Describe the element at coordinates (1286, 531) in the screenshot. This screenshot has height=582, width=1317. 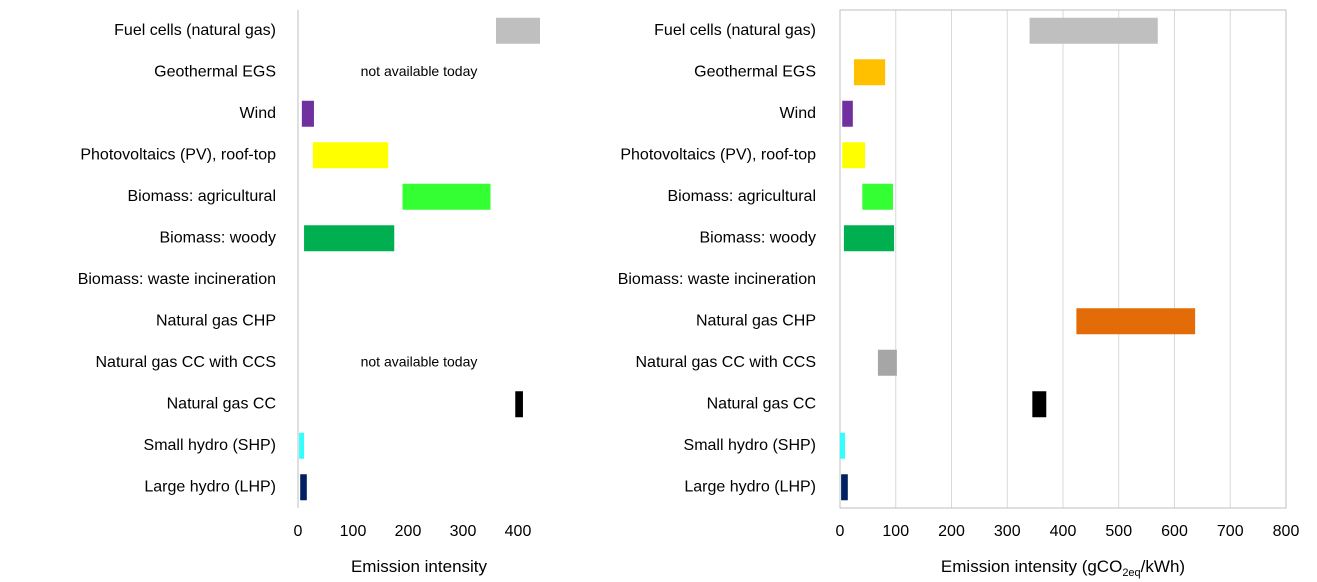
I see `x-tick-label: 800` at that location.